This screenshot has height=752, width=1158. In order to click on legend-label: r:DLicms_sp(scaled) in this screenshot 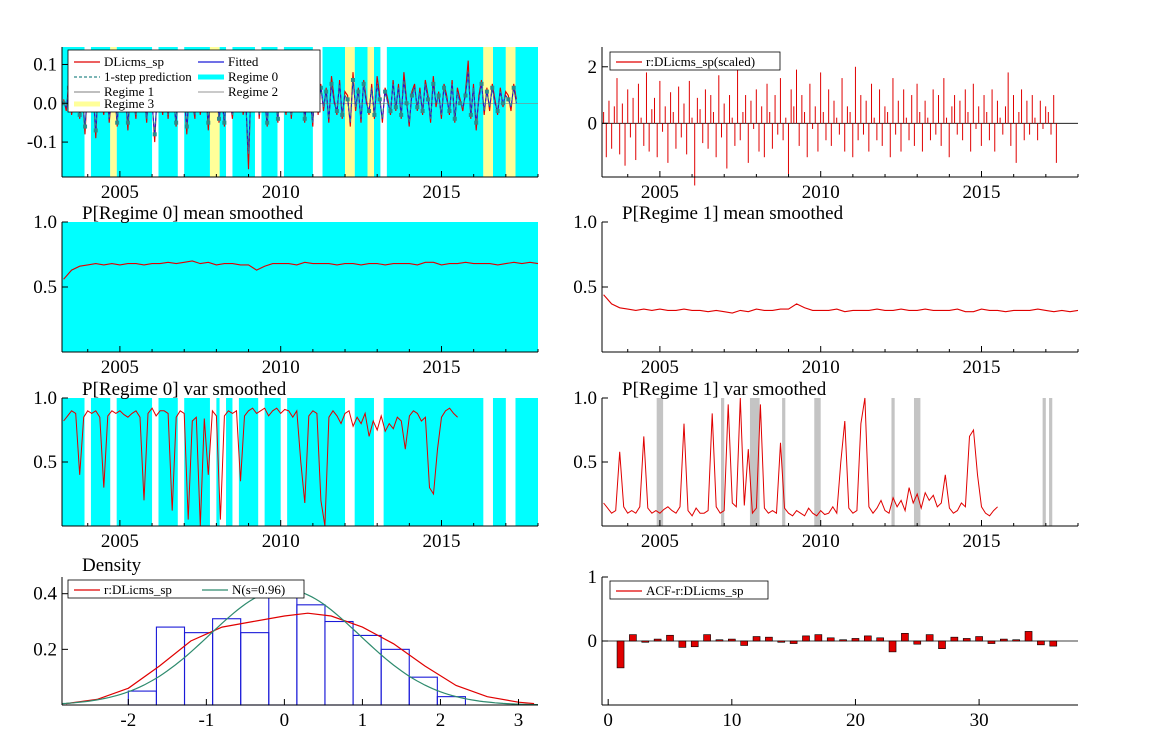, I will do `click(700, 61)`.